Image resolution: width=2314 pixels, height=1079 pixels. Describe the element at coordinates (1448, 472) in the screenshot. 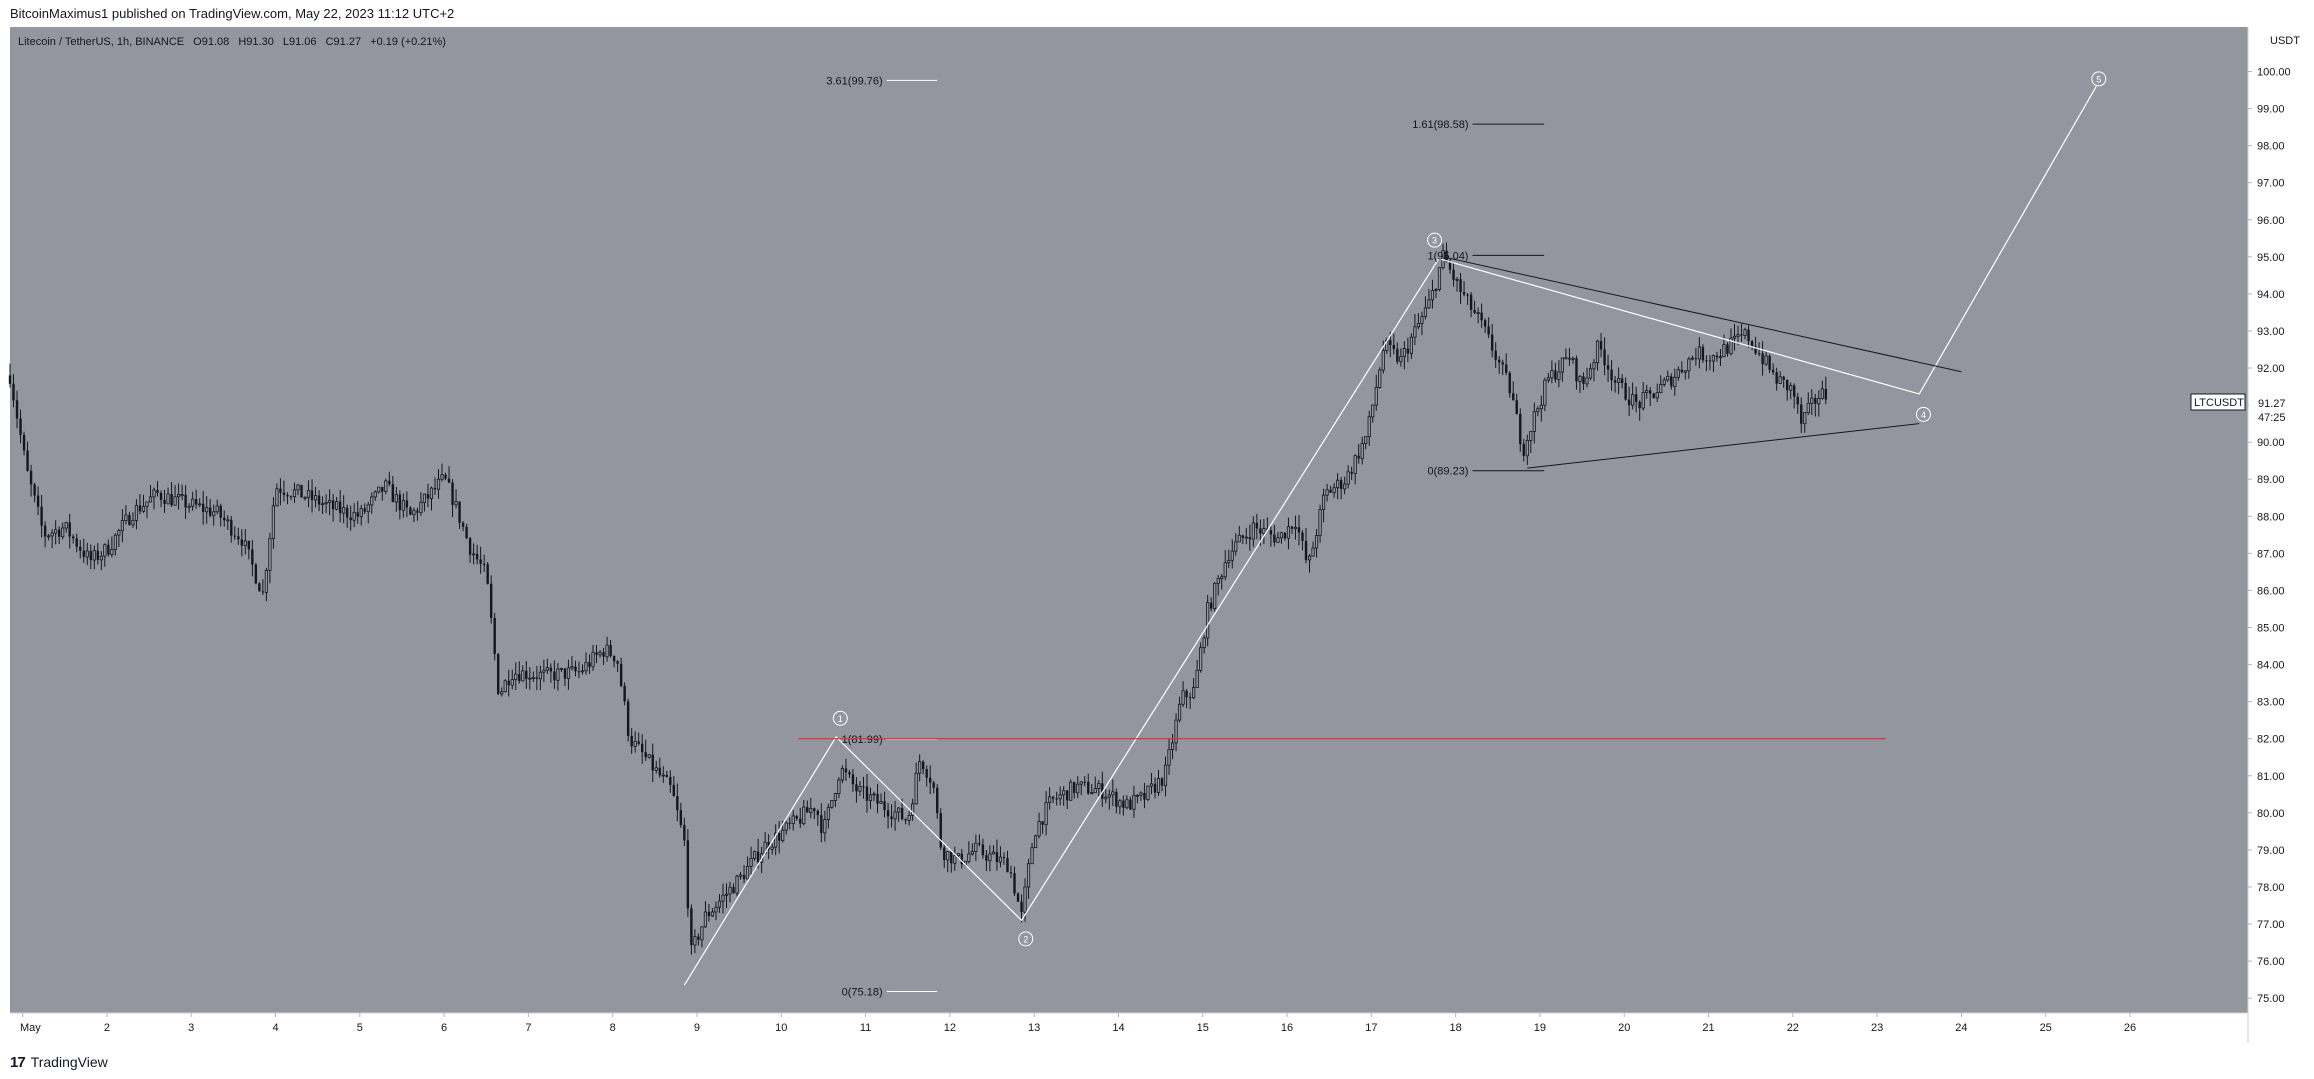

I see `fib-level-label: 0(89.23)` at that location.